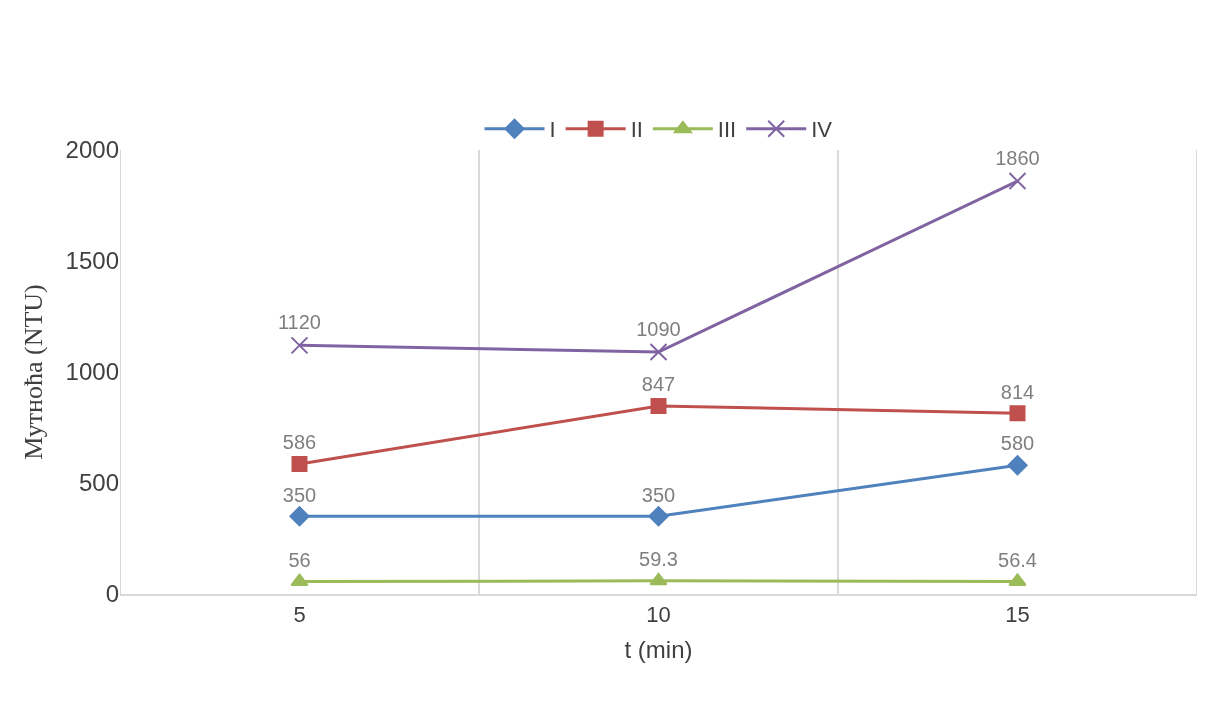 The image size is (1227, 714). I want to click on x-tick-label: 5, so click(299, 615).